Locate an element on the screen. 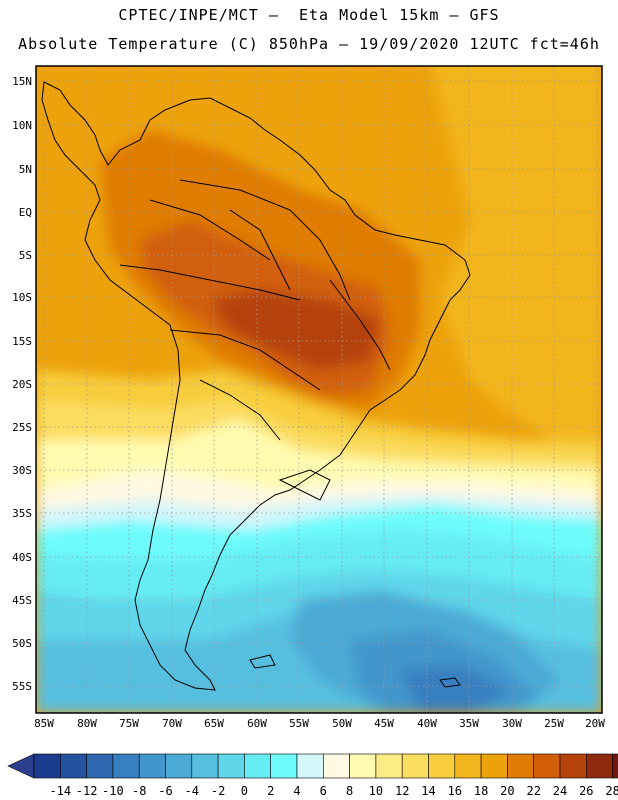 The height and width of the screenshot is (800, 618). lat-label: 10S is located at coordinates (22, 297).